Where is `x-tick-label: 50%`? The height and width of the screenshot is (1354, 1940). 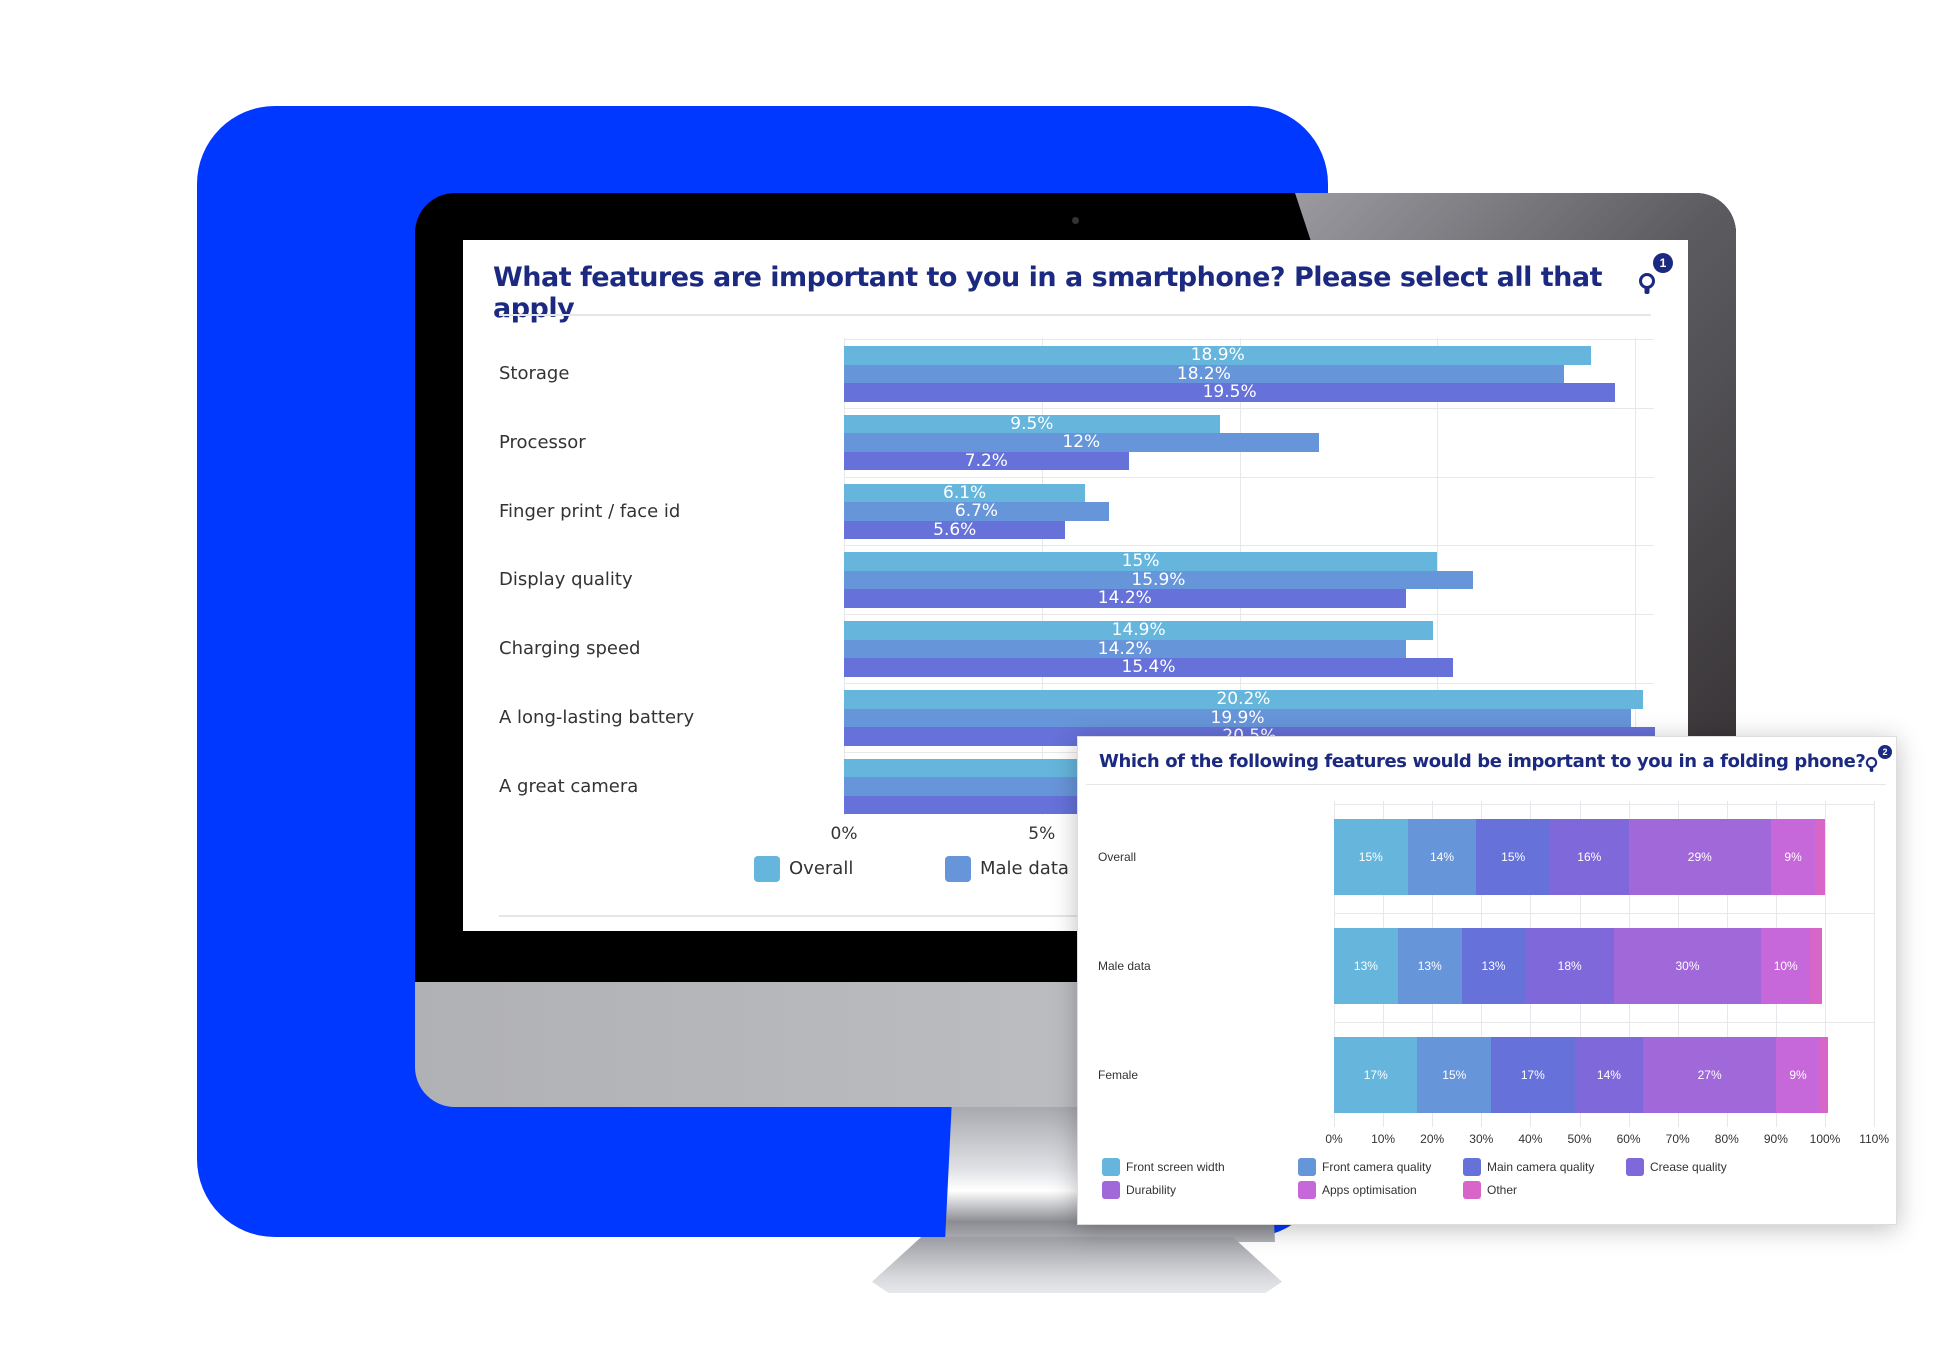
x-tick-label: 50% is located at coordinates (1579, 1139).